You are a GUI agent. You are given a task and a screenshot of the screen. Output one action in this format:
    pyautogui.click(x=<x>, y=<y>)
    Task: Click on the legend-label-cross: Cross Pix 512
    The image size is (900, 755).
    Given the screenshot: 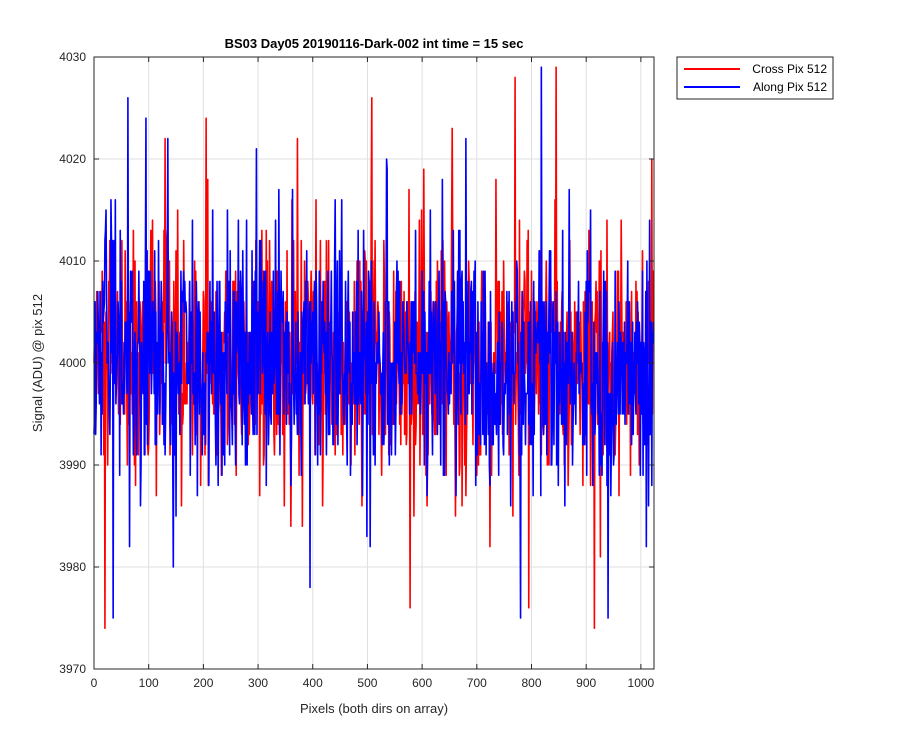 What is the action you would take?
    pyautogui.click(x=789, y=69)
    